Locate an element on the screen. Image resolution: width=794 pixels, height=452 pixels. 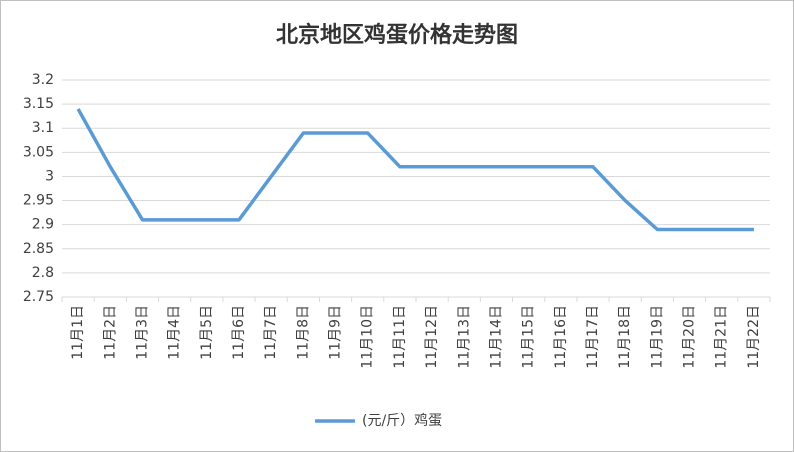
x-tick-label: 11月3日 is located at coordinates (142, 332).